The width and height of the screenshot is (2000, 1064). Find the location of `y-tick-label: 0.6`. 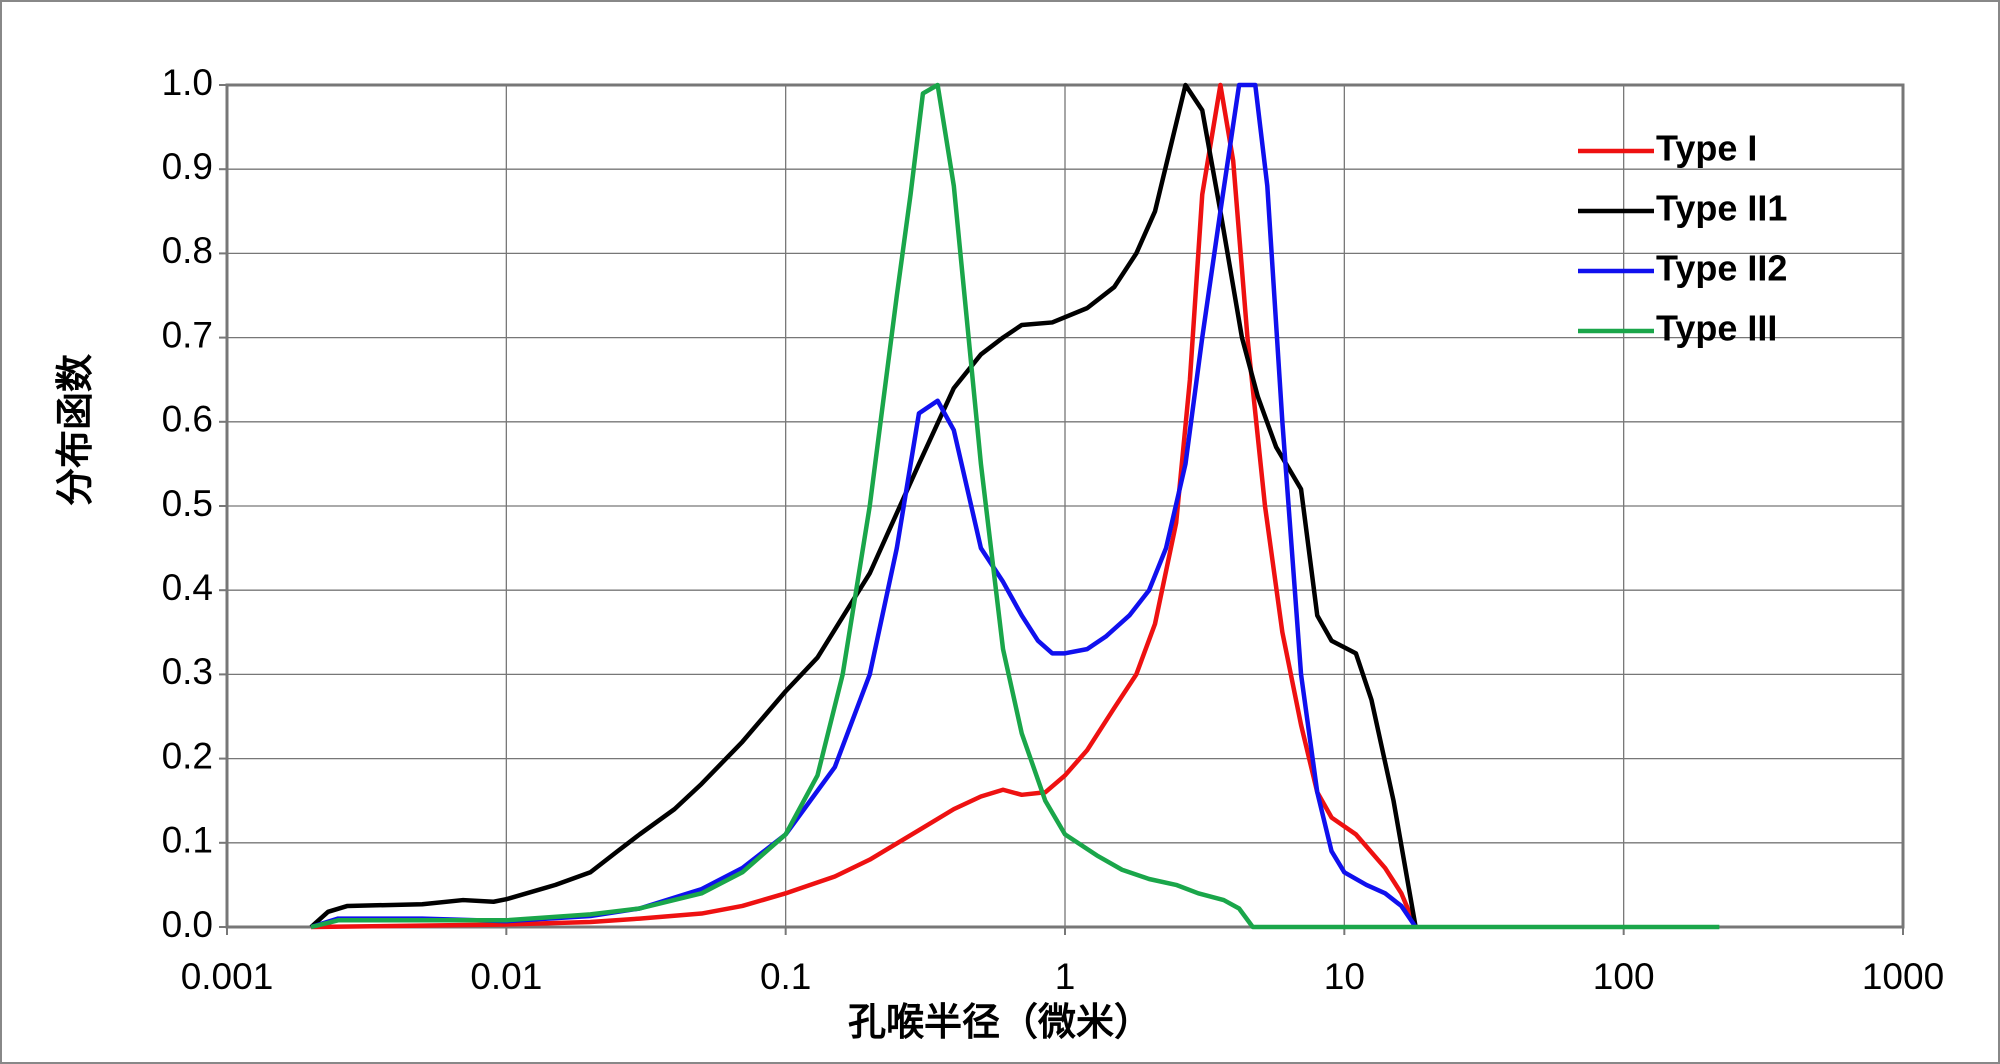

y-tick-label: 0.6 is located at coordinates (187, 419).